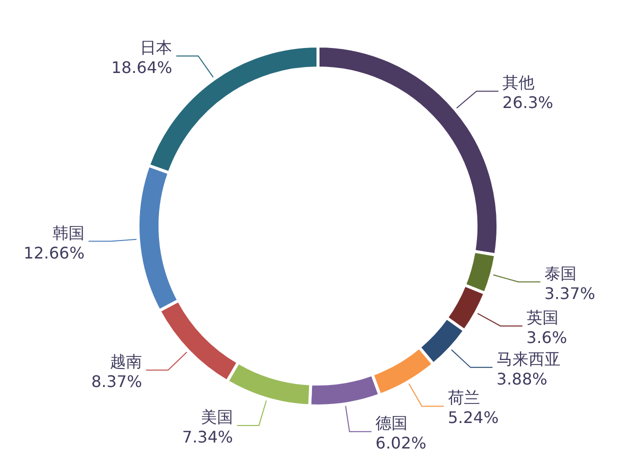 This screenshot has width=625, height=461. What do you see at coordinates (560, 273) in the screenshot?
I see `slice-label: 泰国` at bounding box center [560, 273].